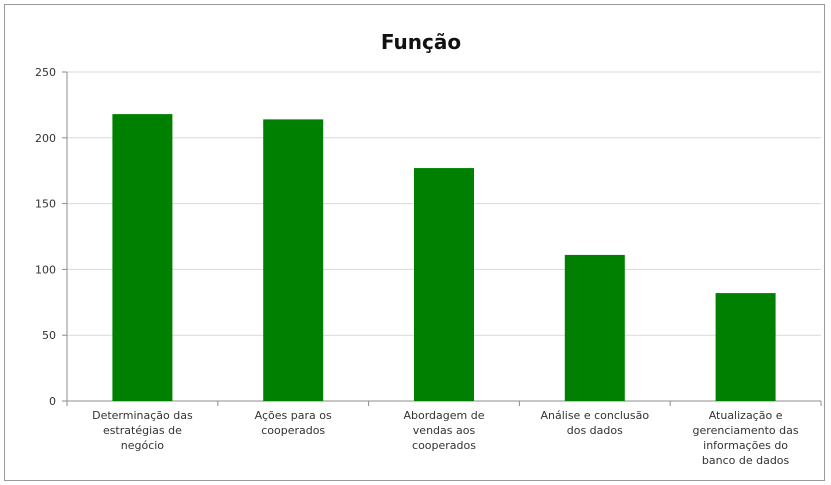  What do you see at coordinates (49, 335) in the screenshot?
I see `y-tick-label: 50` at bounding box center [49, 335].